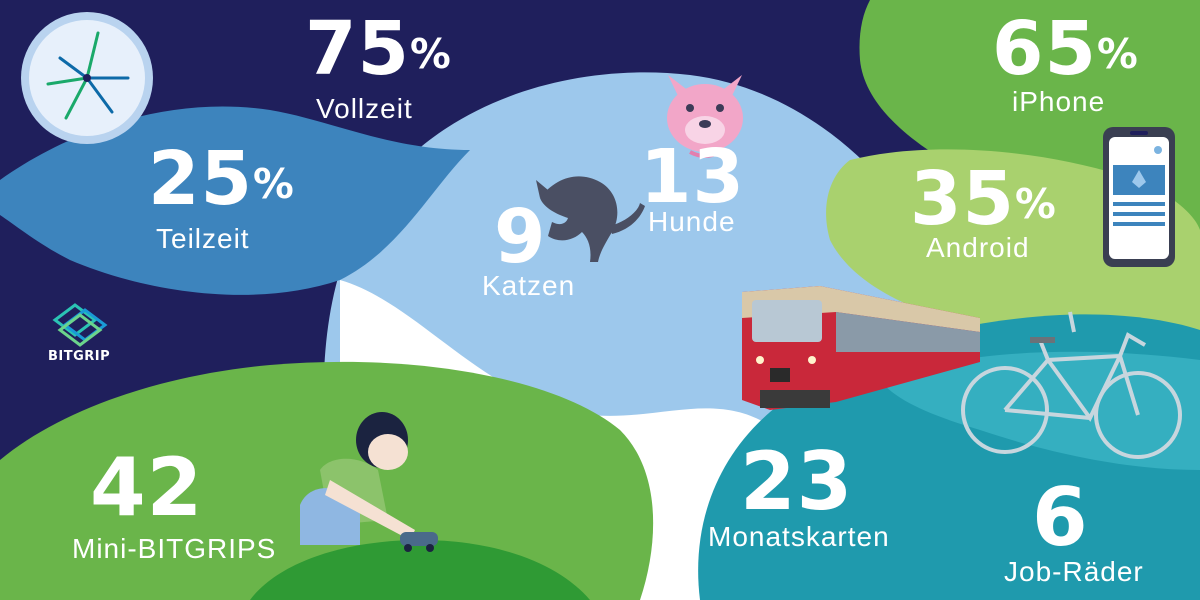  I want to click on child-icon, so click(369, 482).